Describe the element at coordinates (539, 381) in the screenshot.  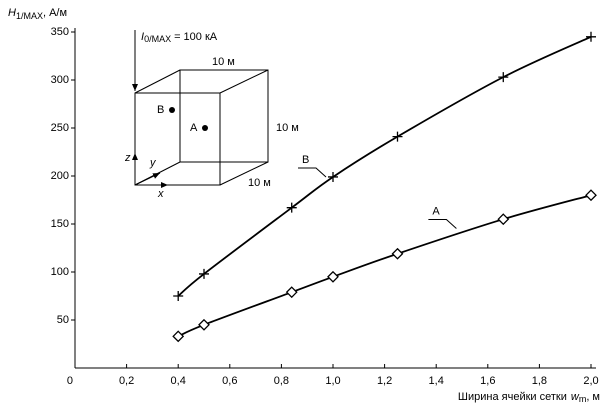
I see `x-tick-label: 1,8` at that location.